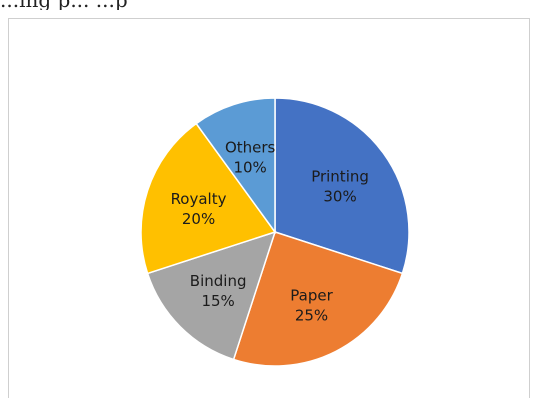 This screenshot has height=398, width=536. What do you see at coordinates (339, 197) in the screenshot?
I see `slice-percent-printing: 30%` at bounding box center [339, 197].